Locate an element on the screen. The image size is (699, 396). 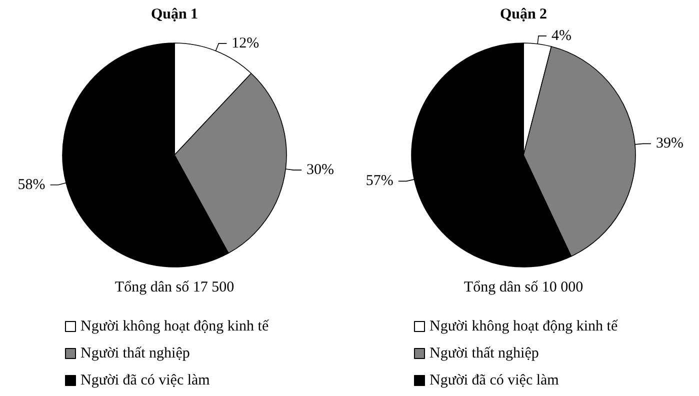
data-label: 30% is located at coordinates (320, 170).